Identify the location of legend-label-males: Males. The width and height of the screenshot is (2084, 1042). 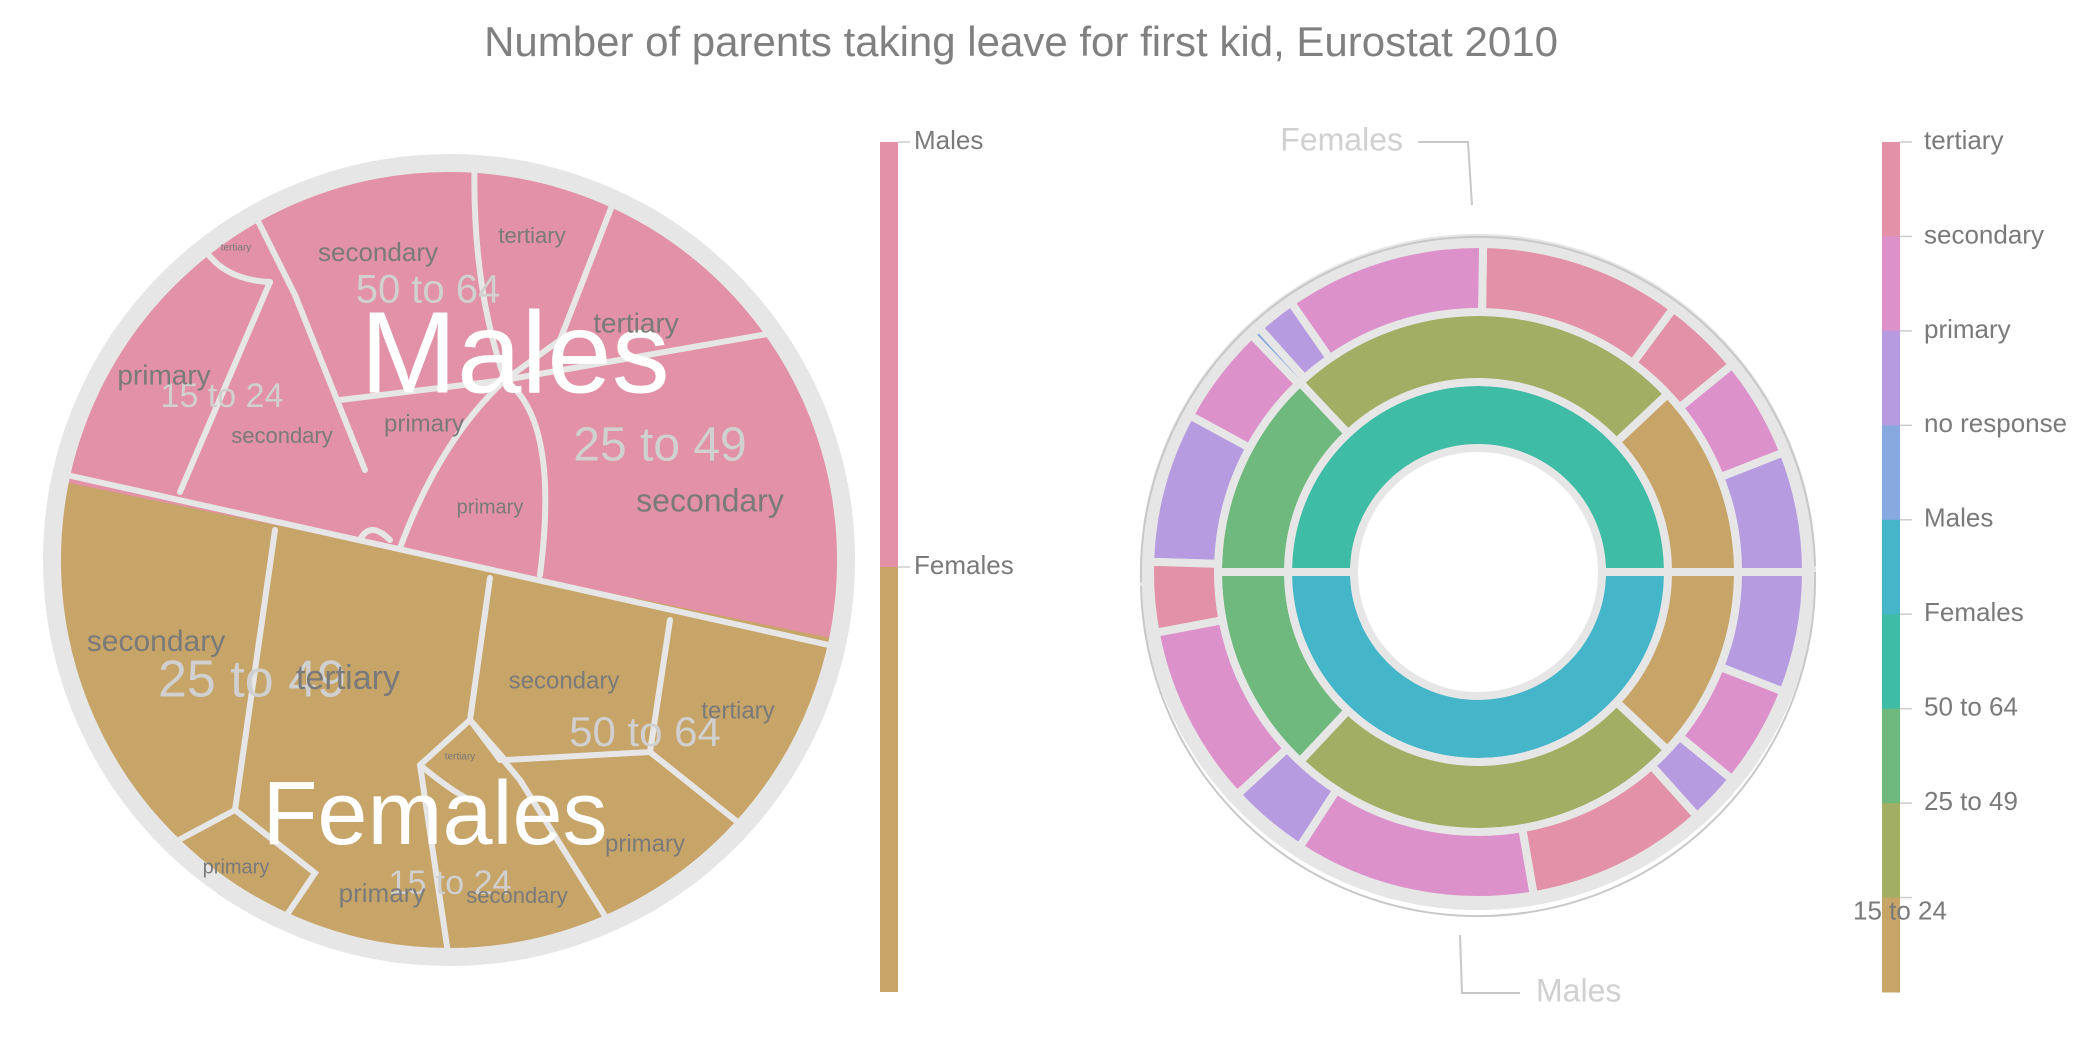
(948, 140).